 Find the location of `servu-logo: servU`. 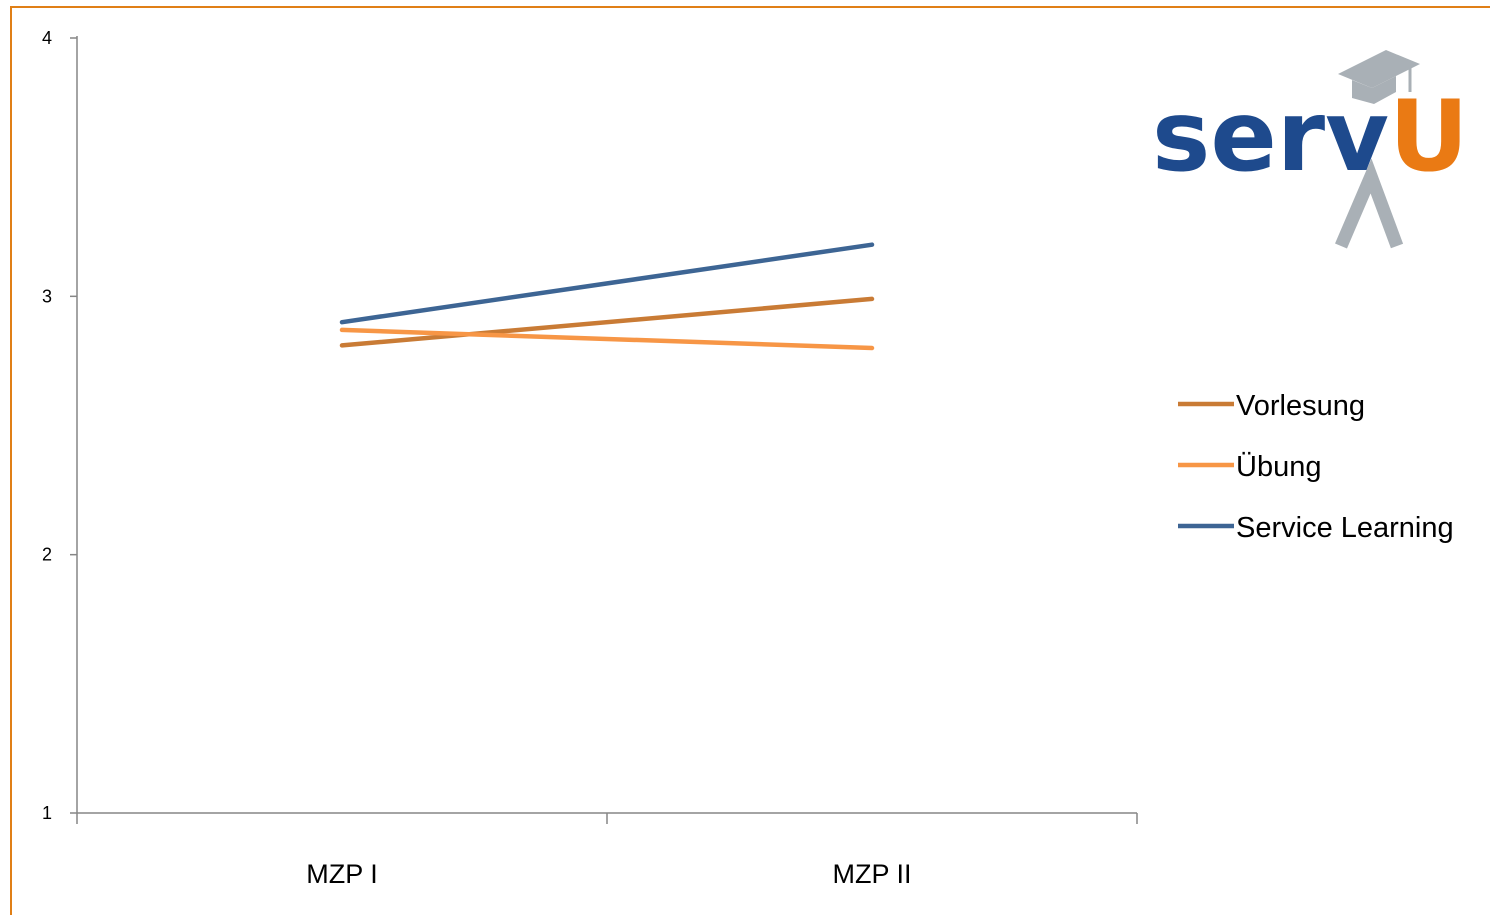

servu-logo: servU is located at coordinates (1310, 149).